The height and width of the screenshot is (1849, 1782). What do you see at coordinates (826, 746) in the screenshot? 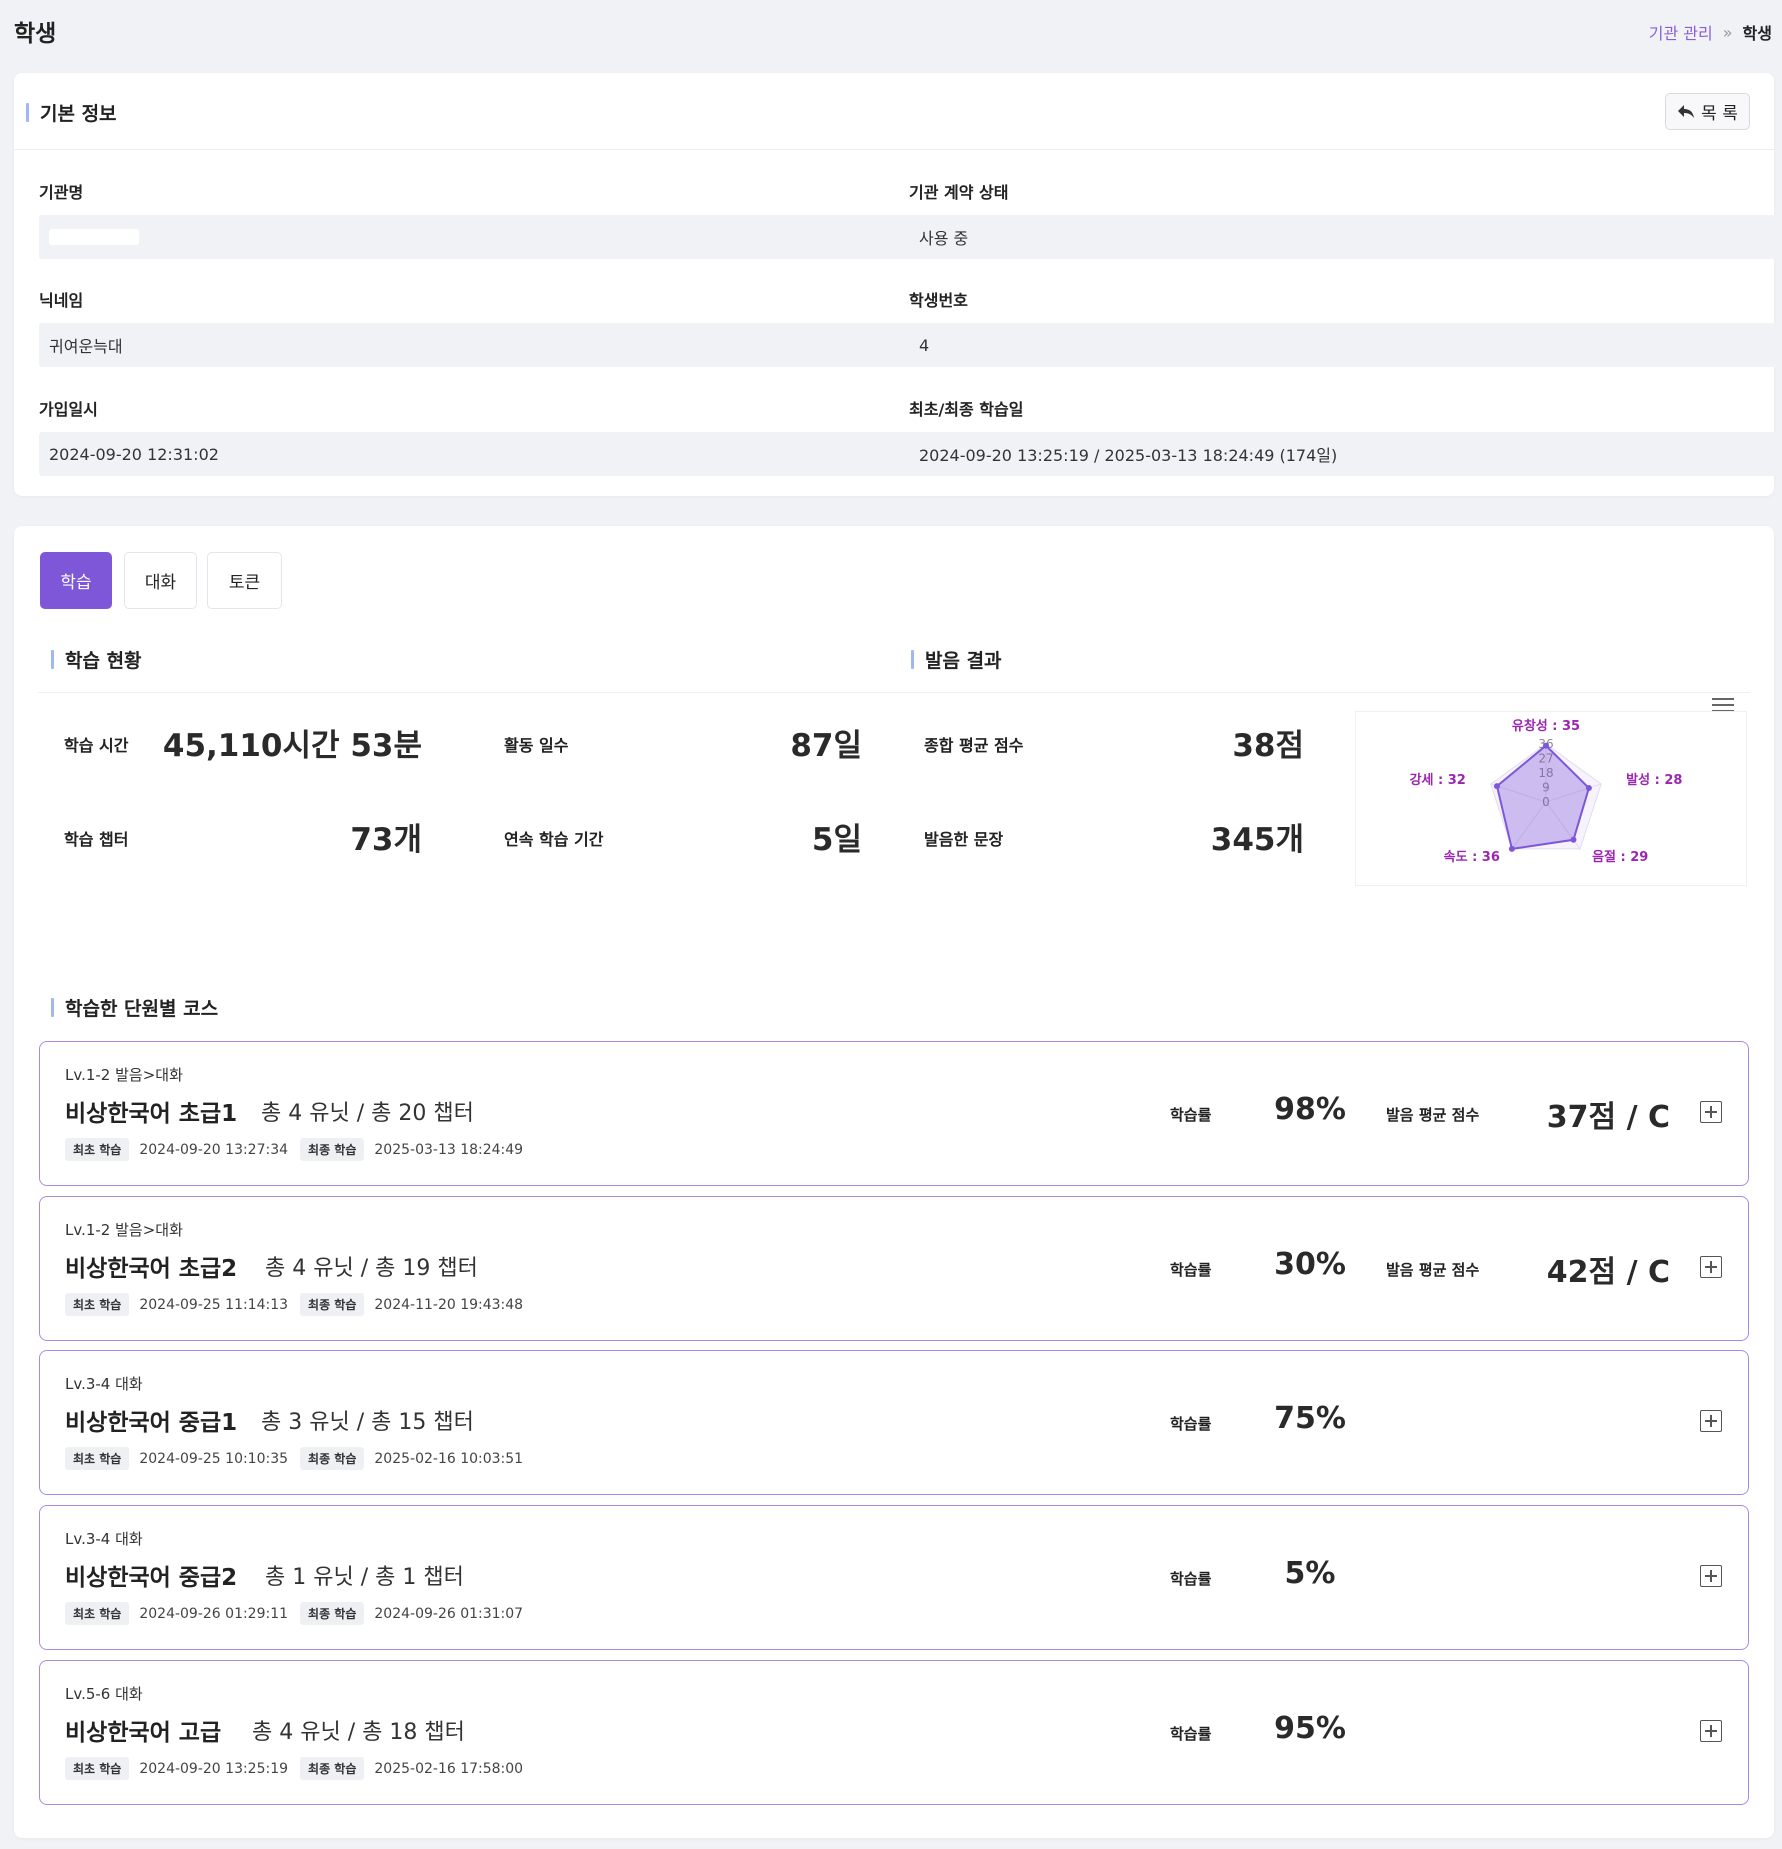
I see `stat-active-days-value: 87일` at bounding box center [826, 746].